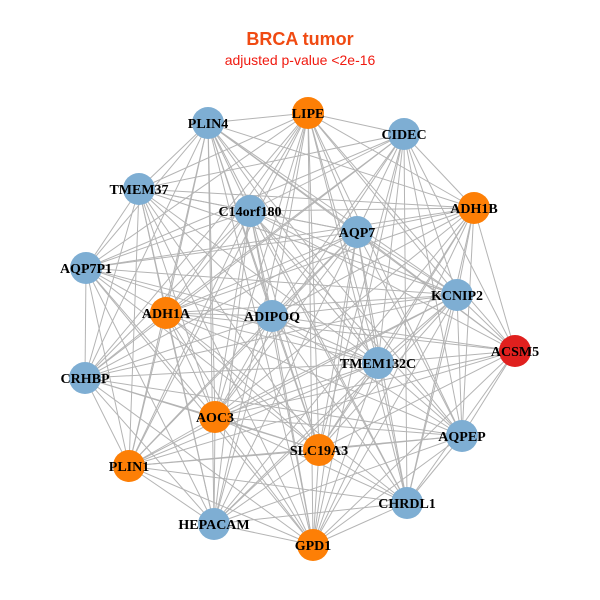  I want to click on edge-ADIPOQ-GPD1, so click(292, 430).